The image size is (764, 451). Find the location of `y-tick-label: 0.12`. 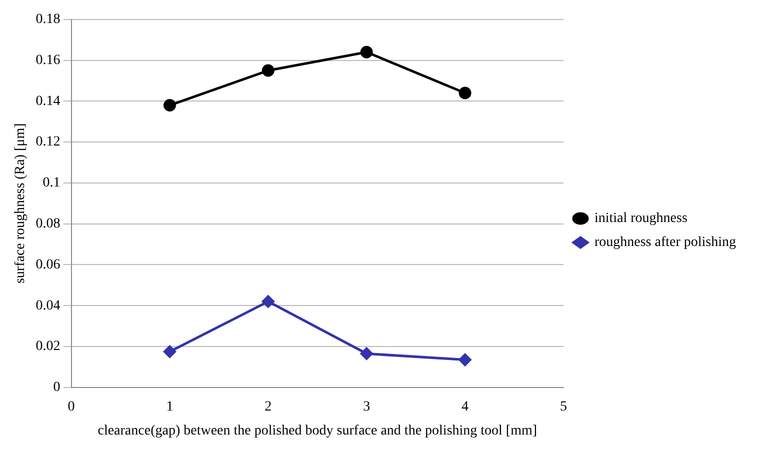

y-tick-label: 0.12 is located at coordinates (48, 142).